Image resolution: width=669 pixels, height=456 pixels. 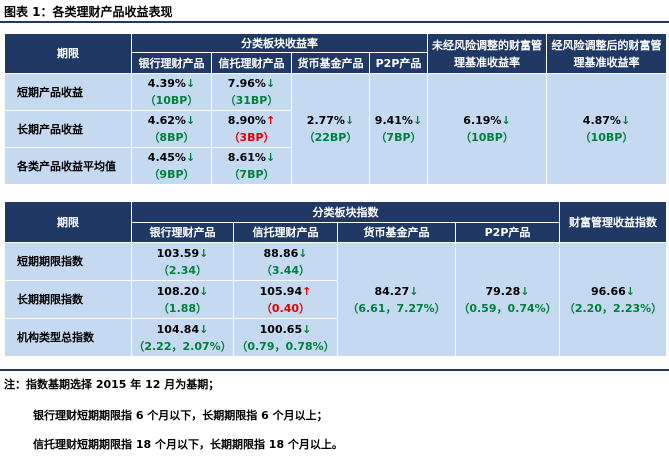 I want to click on bottom-rule, so click(x=334, y=370).